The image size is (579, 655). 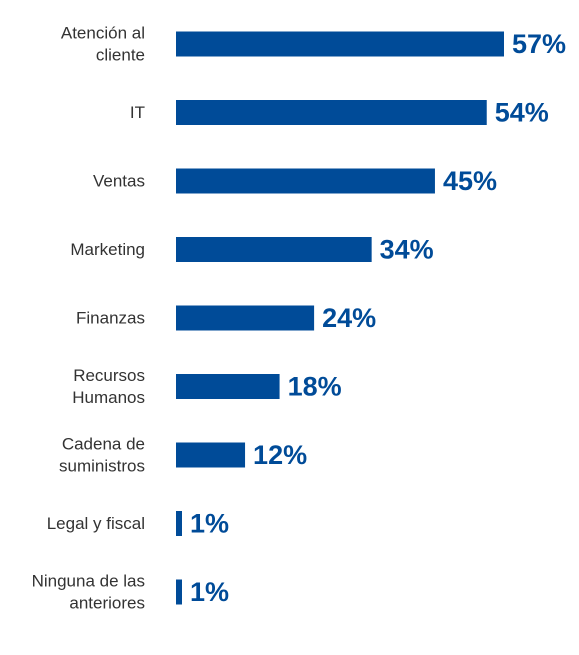 What do you see at coordinates (470, 181) in the screenshot?
I see `value-label-2: 45%` at bounding box center [470, 181].